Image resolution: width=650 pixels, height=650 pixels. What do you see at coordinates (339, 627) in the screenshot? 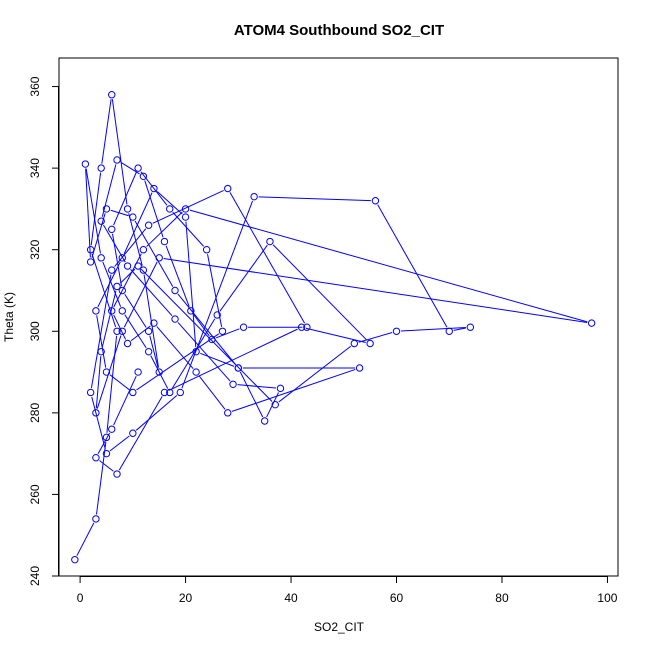
I see `x-axis-label: SO2_CIT` at bounding box center [339, 627].